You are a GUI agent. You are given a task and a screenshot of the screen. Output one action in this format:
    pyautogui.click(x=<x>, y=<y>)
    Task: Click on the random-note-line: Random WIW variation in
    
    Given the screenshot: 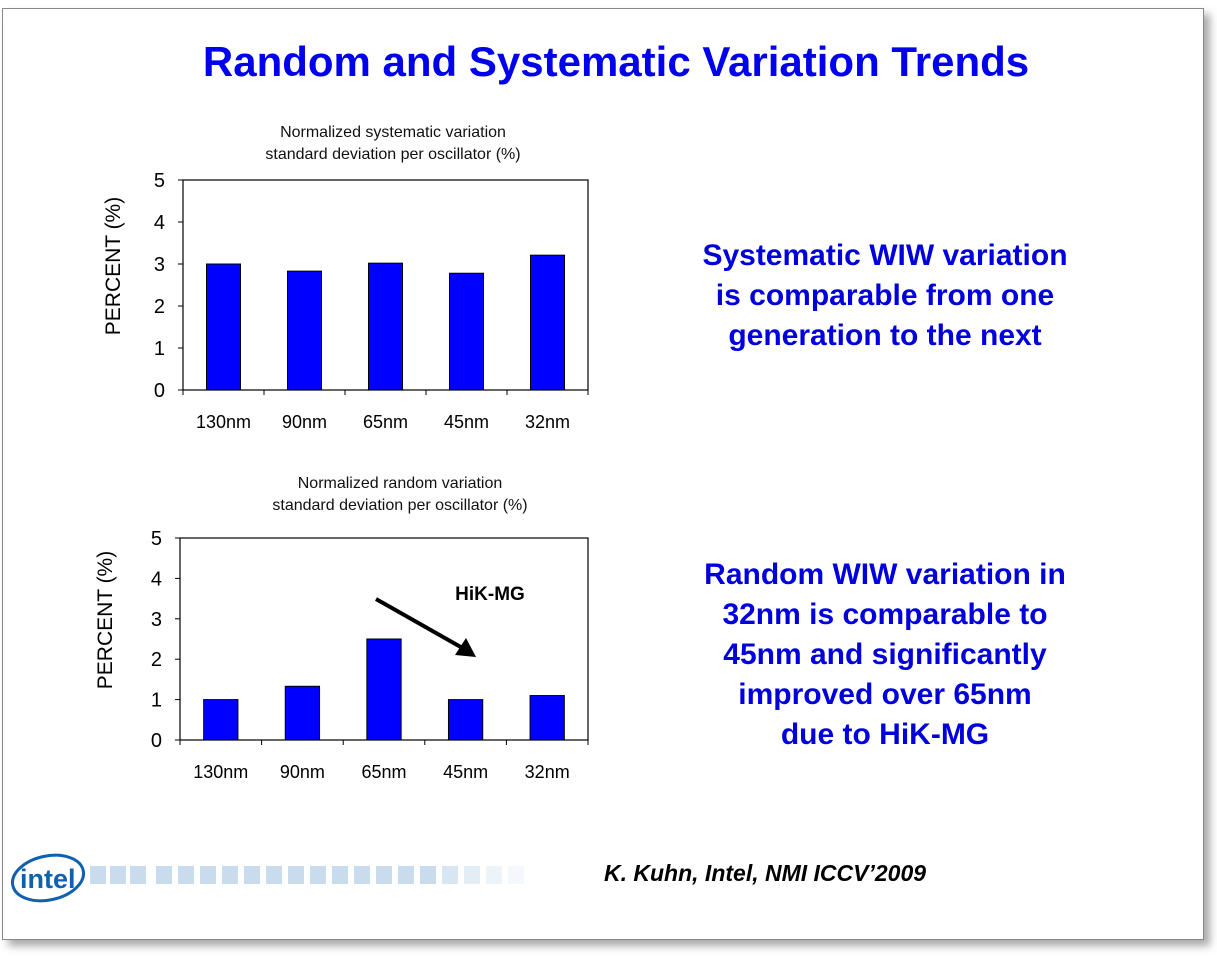 What is the action you would take?
    pyautogui.click(x=885, y=574)
    